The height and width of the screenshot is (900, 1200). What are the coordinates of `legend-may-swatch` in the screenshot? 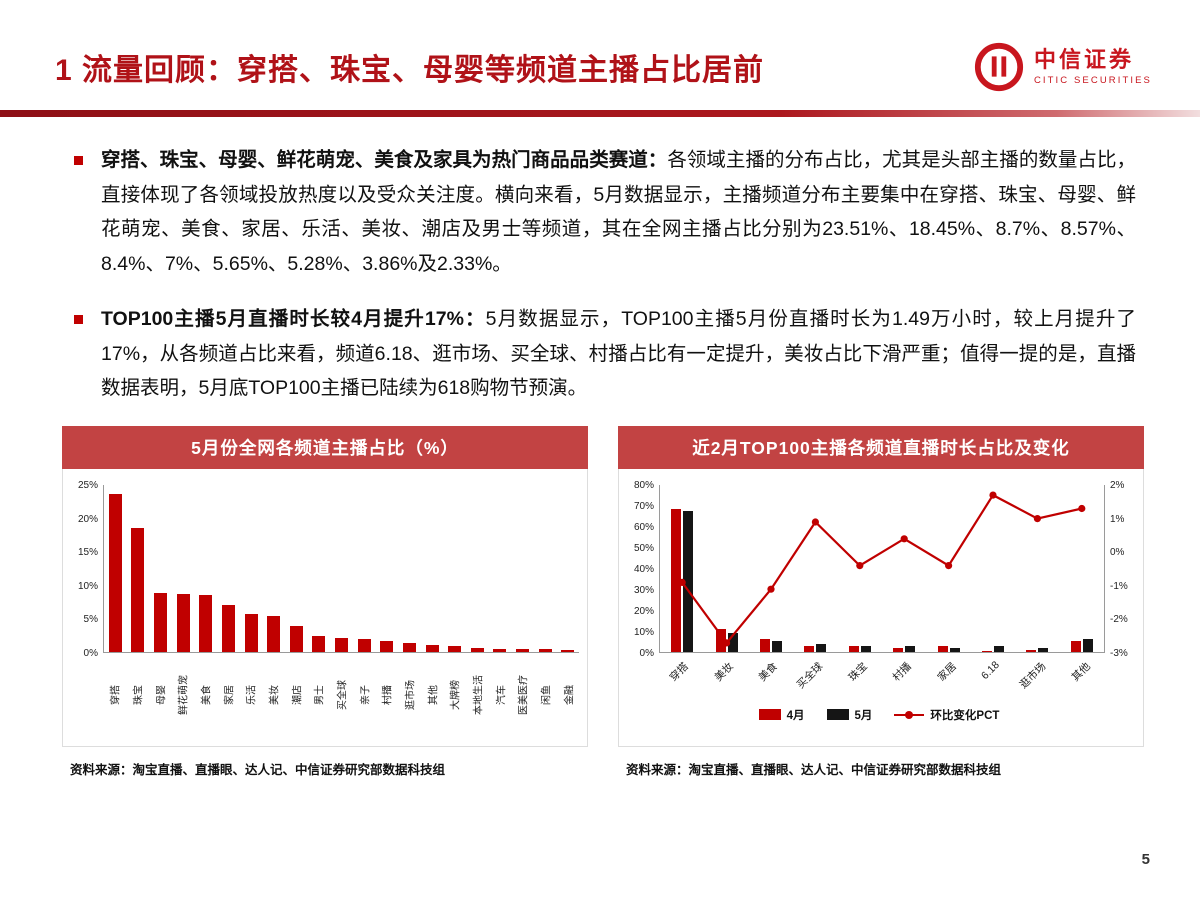 It's located at (837, 715).